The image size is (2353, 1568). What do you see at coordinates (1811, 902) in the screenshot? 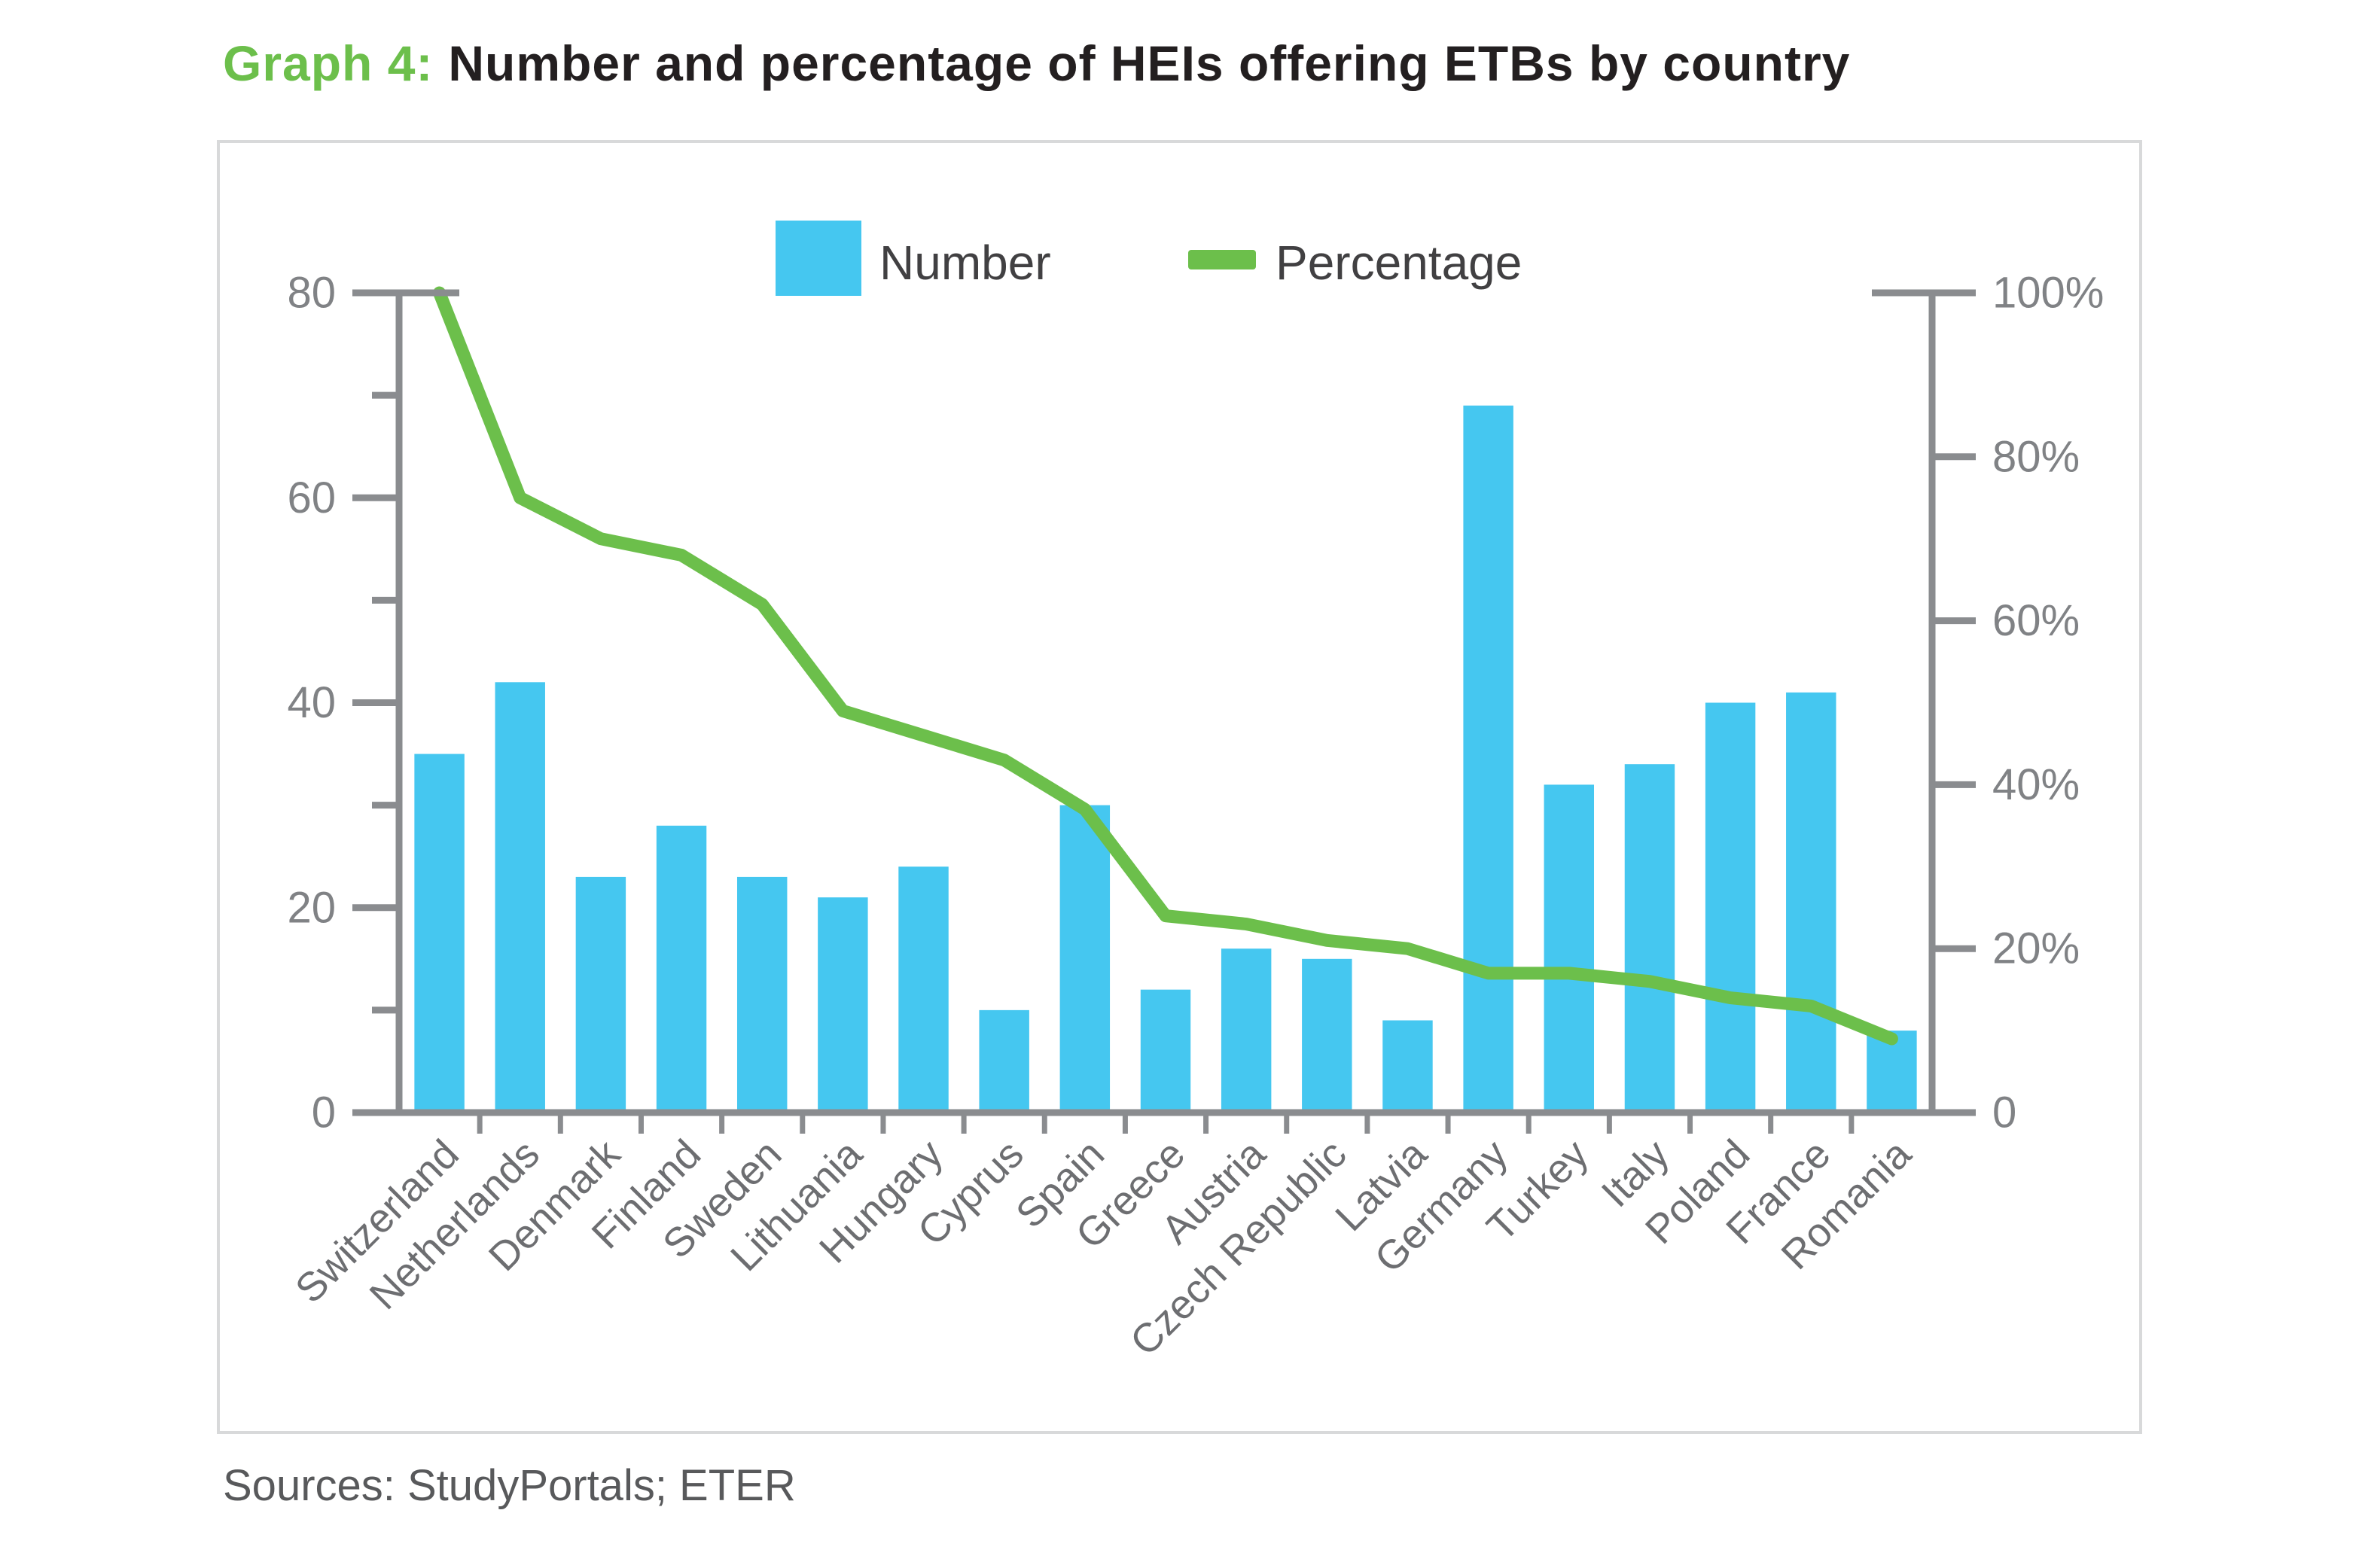
I see `bar-france` at bounding box center [1811, 902].